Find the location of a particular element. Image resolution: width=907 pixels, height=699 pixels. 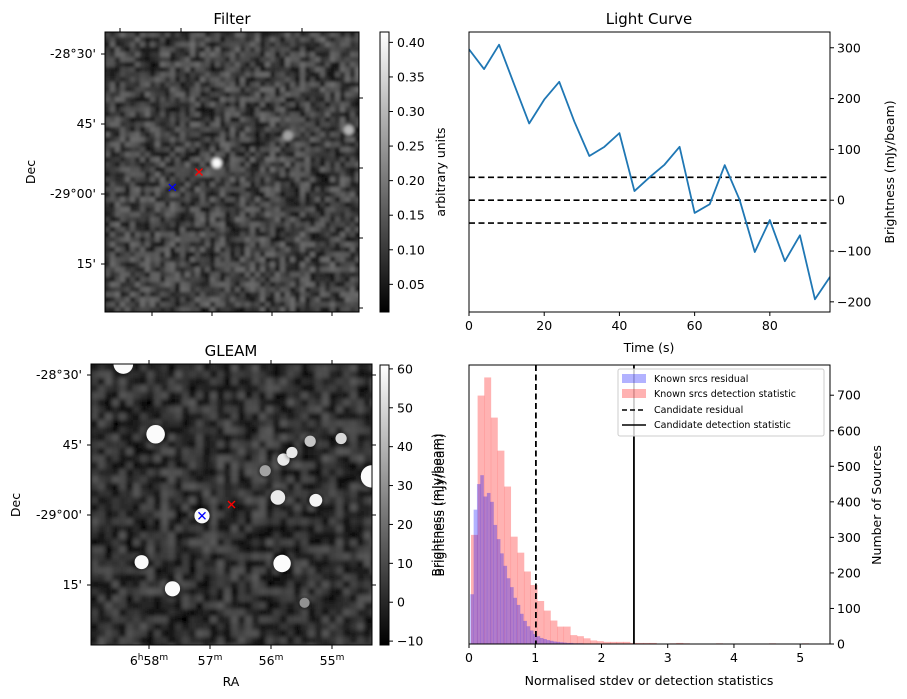

histogram-xlabel: Normalised stdev or detection statistics is located at coordinates (649, 680).